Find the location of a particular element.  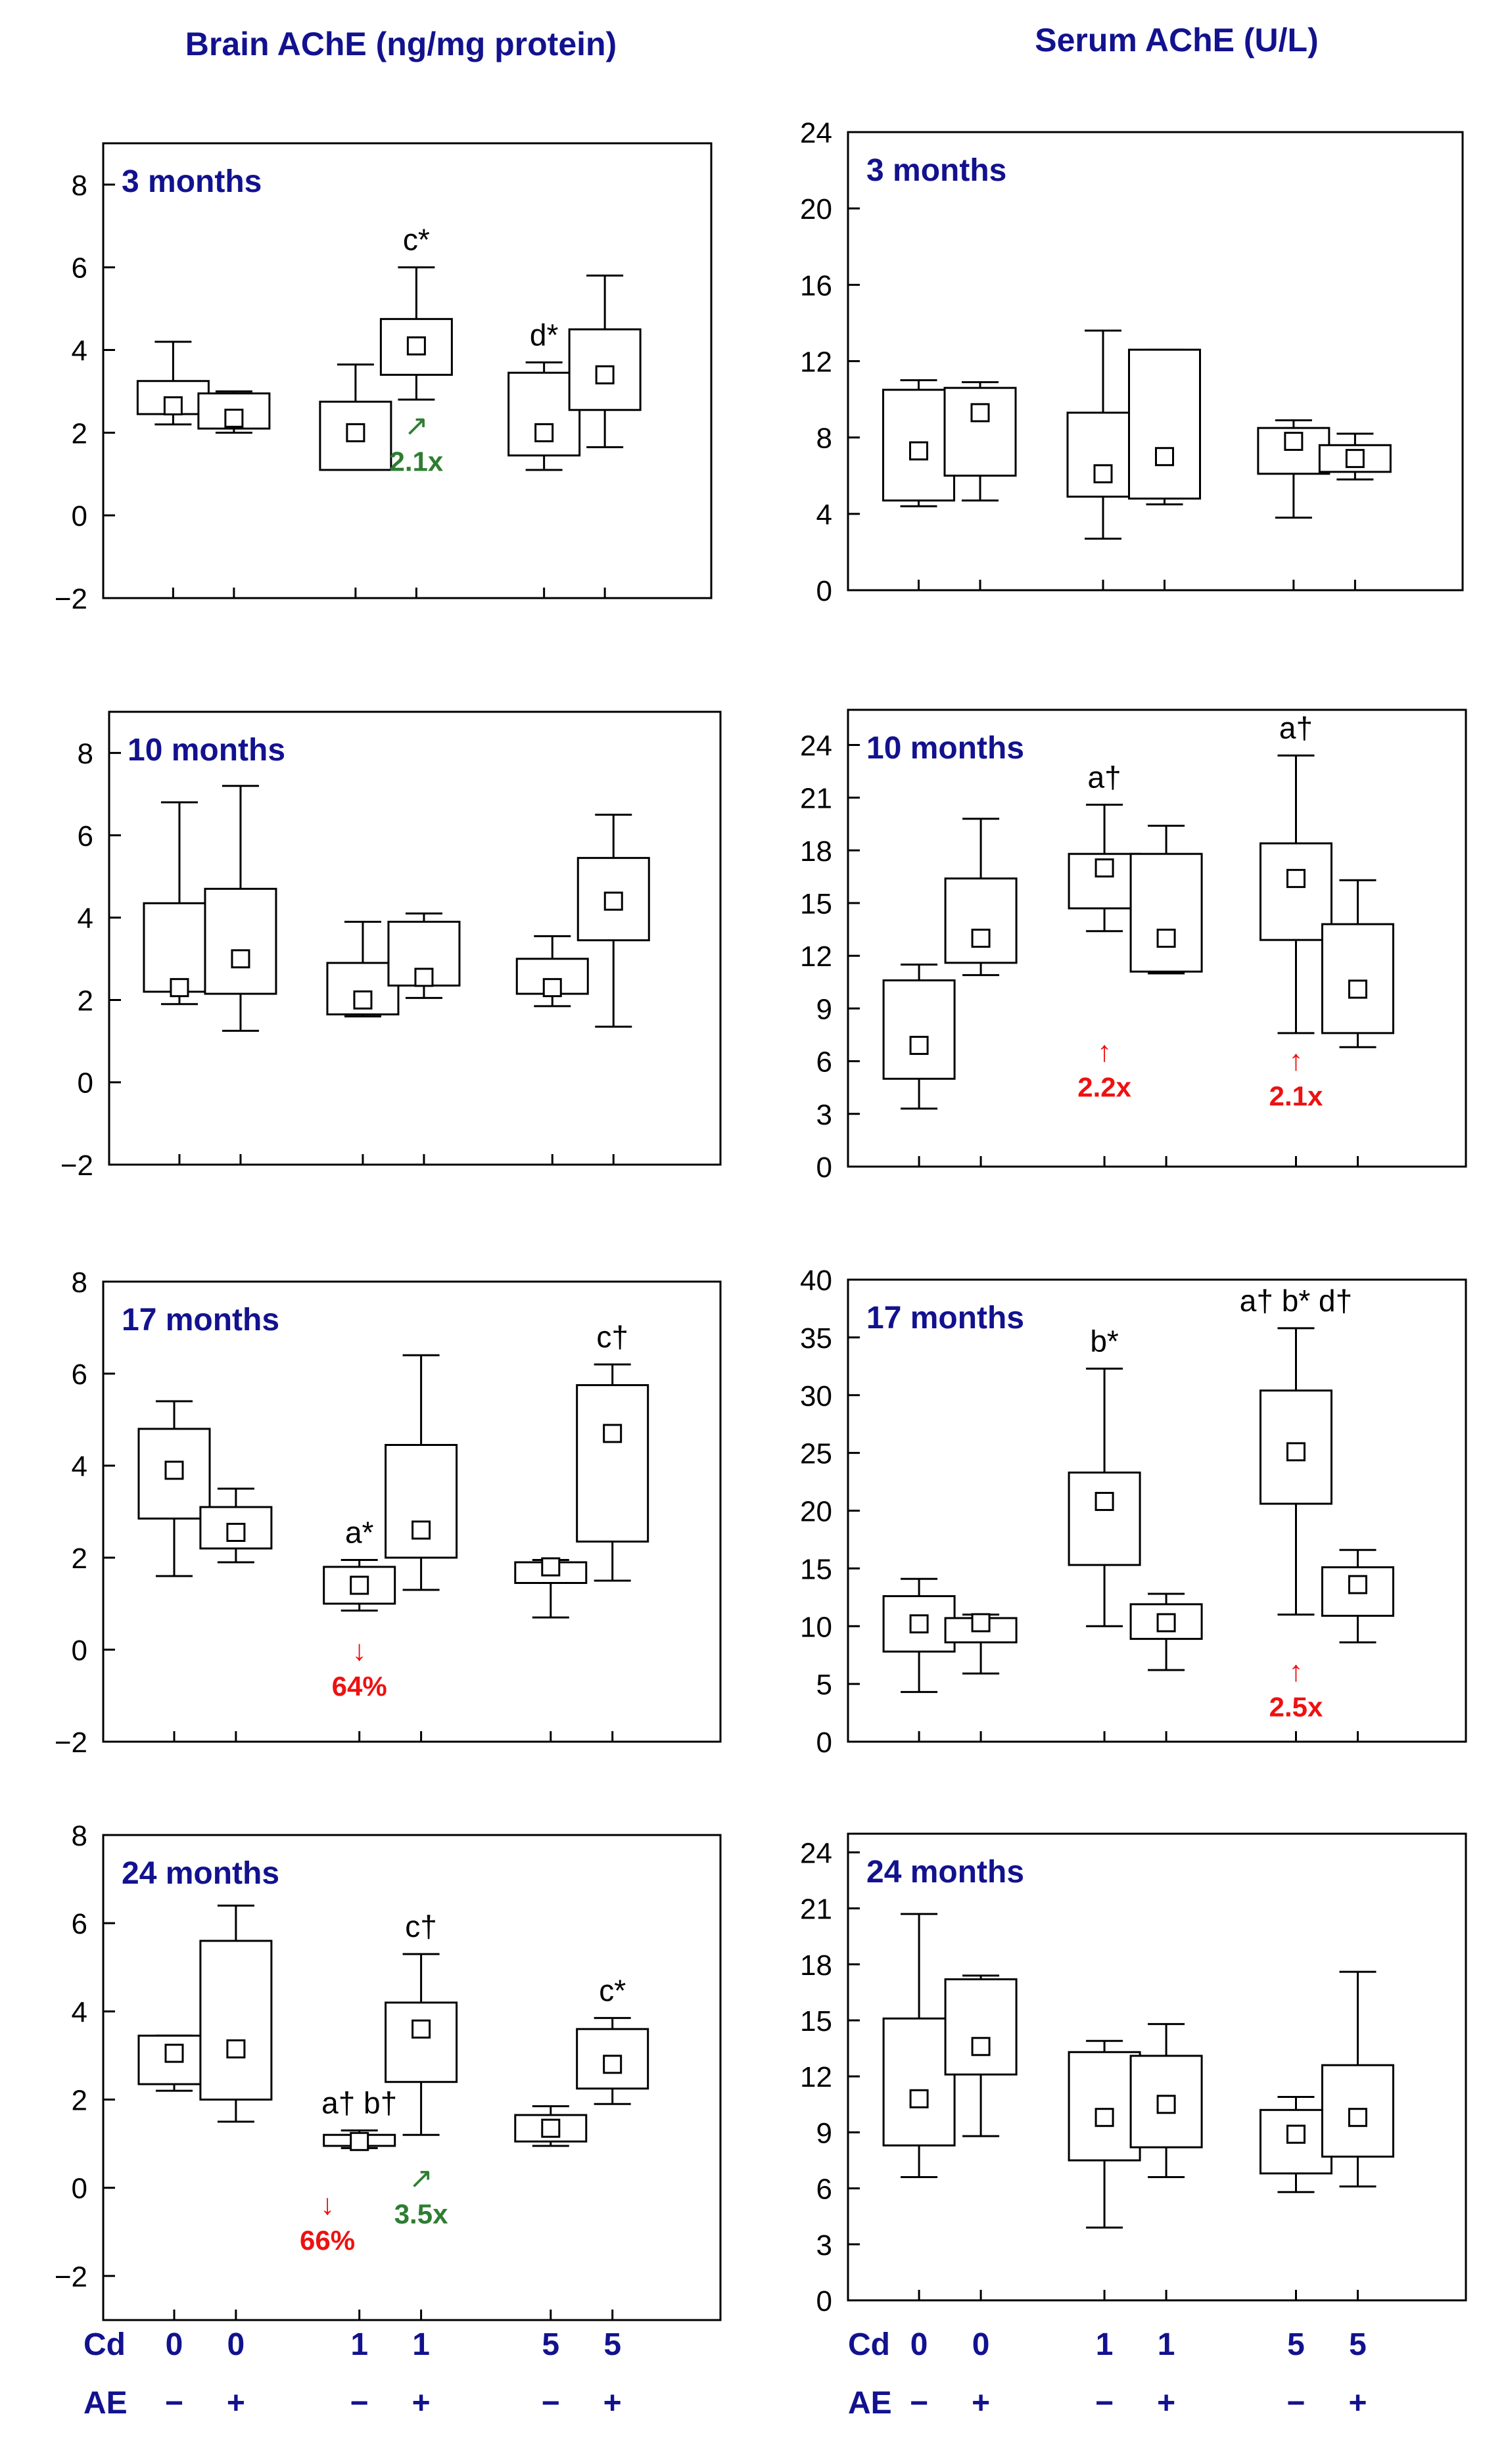

panel-serum-3: 0 4 8 12 16 20 24 3 months is located at coordinates (1132, 362).